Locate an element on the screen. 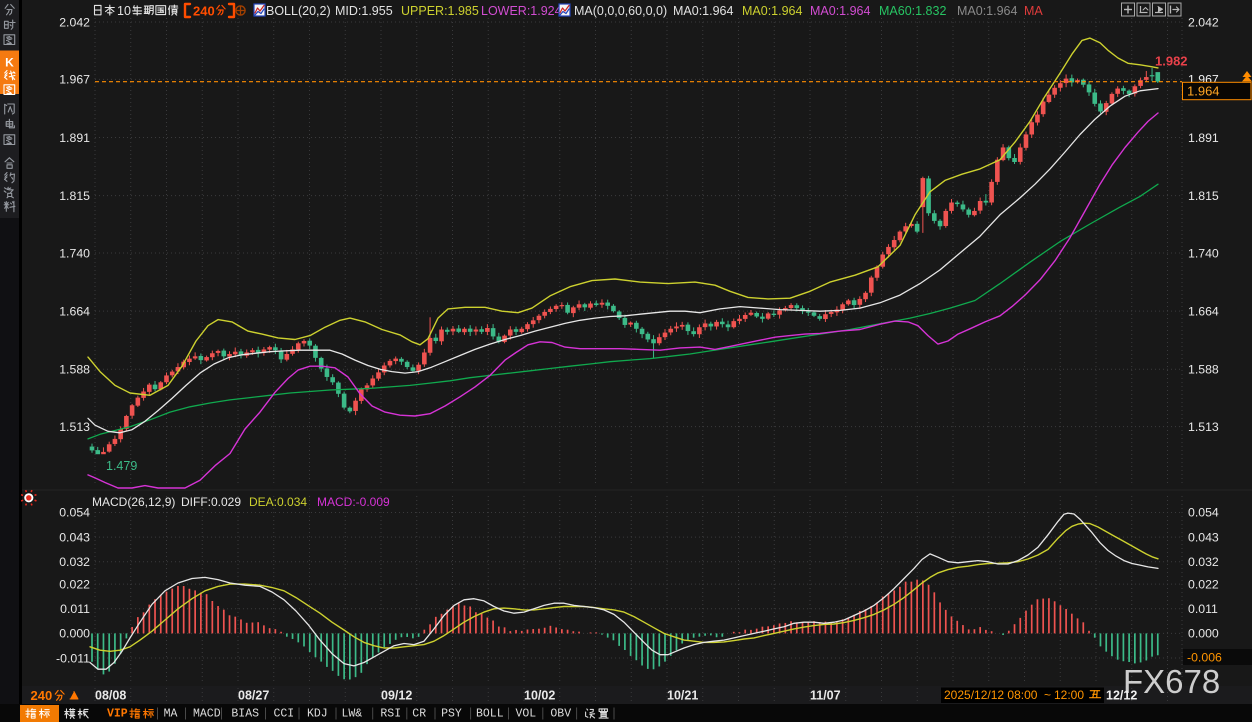 This screenshot has height=722, width=1252. svg-text: CCI is located at coordinates (284, 714).